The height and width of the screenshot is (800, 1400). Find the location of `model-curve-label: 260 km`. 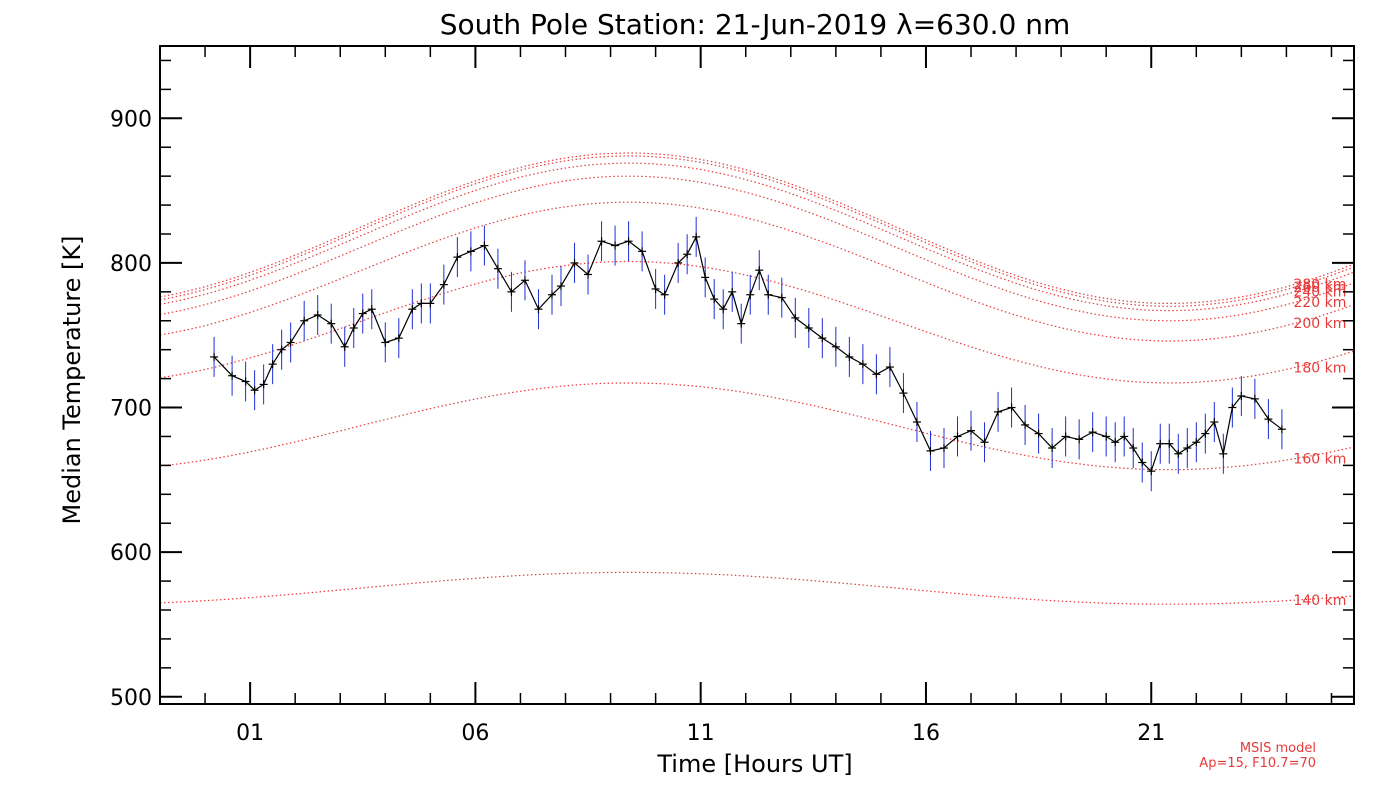

model-curve-label: 260 km is located at coordinates (1319, 288).